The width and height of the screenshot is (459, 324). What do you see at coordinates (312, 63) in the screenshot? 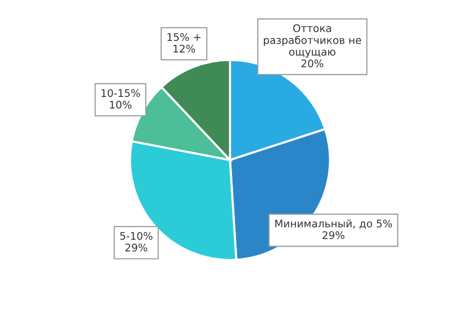
I see `data-label: 20%` at bounding box center [312, 63].